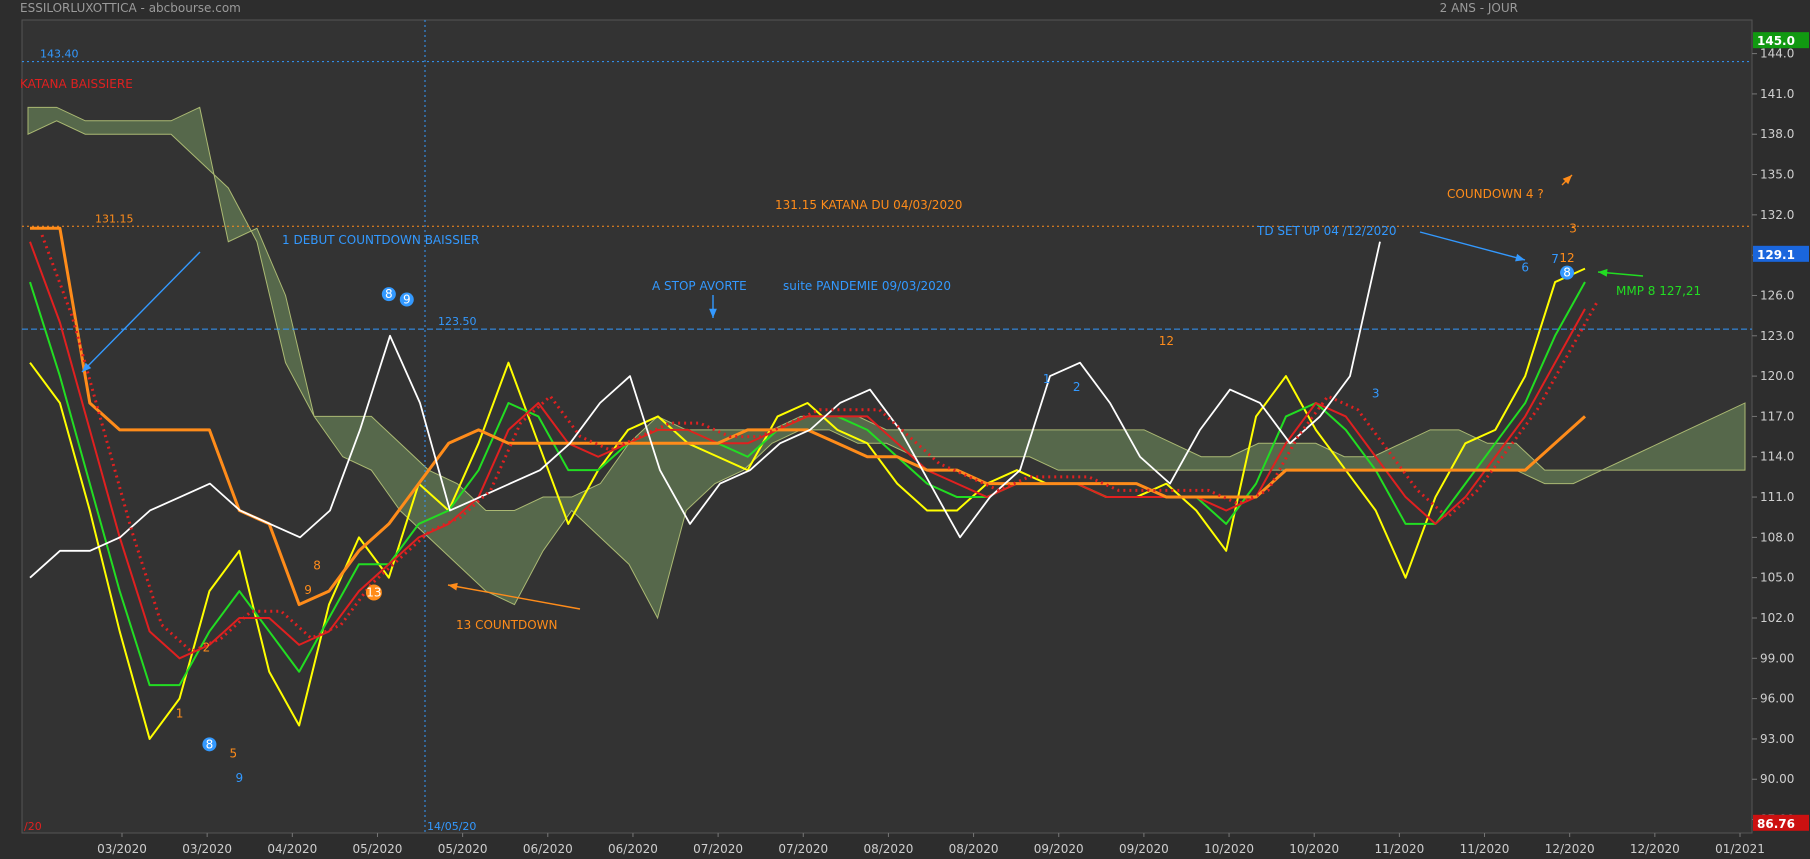 The height and width of the screenshot is (859, 1810). Describe the element at coordinates (1399, 849) in the screenshot. I see `x-tick-label-15: 11/2020` at that location.